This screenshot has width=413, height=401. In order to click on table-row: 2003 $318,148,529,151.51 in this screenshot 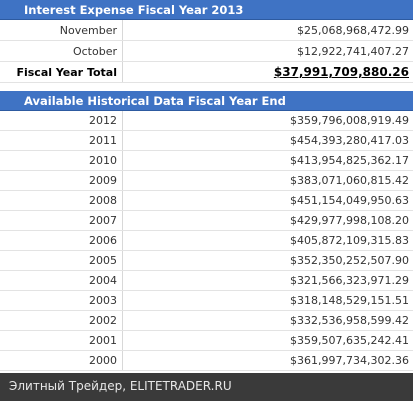, I will do `click(206, 301)`.